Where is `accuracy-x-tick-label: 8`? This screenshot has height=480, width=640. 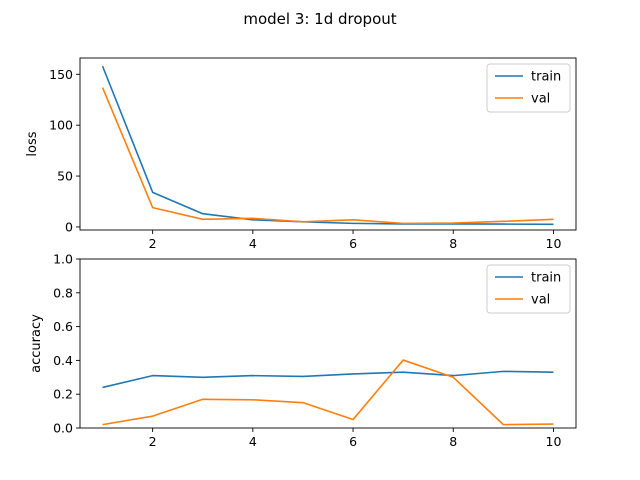
accuracy-x-tick-label: 8 is located at coordinates (453, 441).